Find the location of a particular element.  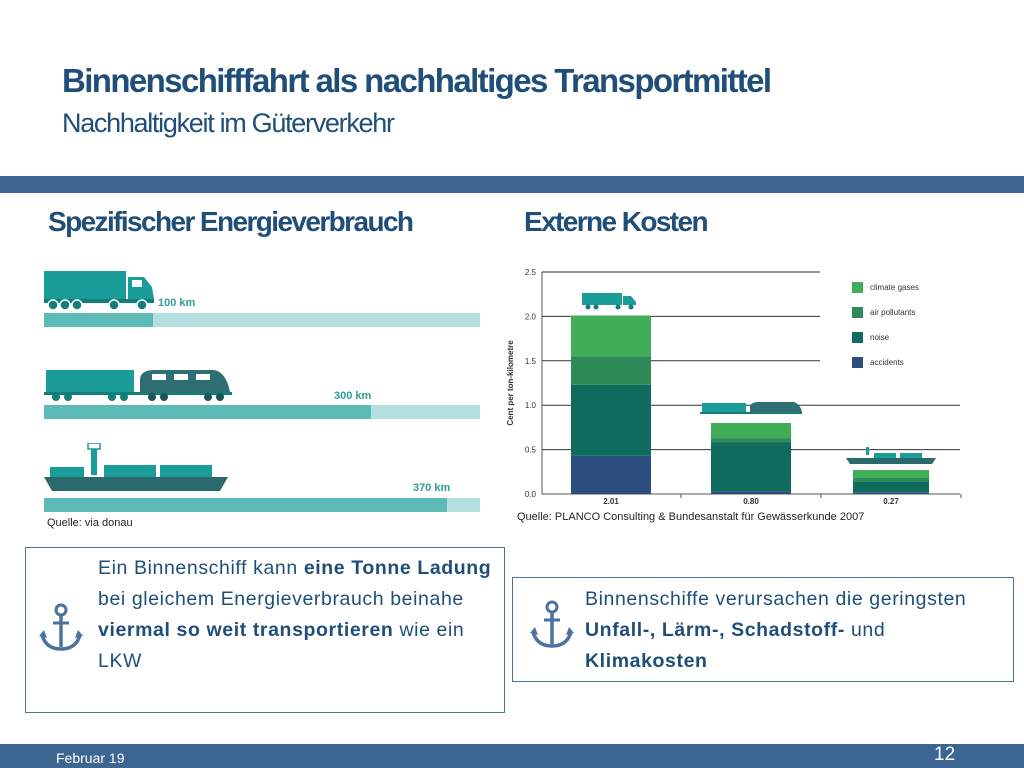

train-distance-bar is located at coordinates (262, 412).